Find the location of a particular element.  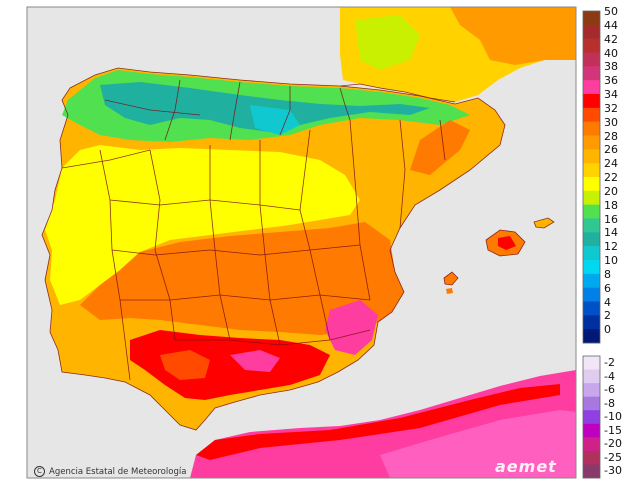

legend-tick-label: -15 is located at coordinates (613, 430).